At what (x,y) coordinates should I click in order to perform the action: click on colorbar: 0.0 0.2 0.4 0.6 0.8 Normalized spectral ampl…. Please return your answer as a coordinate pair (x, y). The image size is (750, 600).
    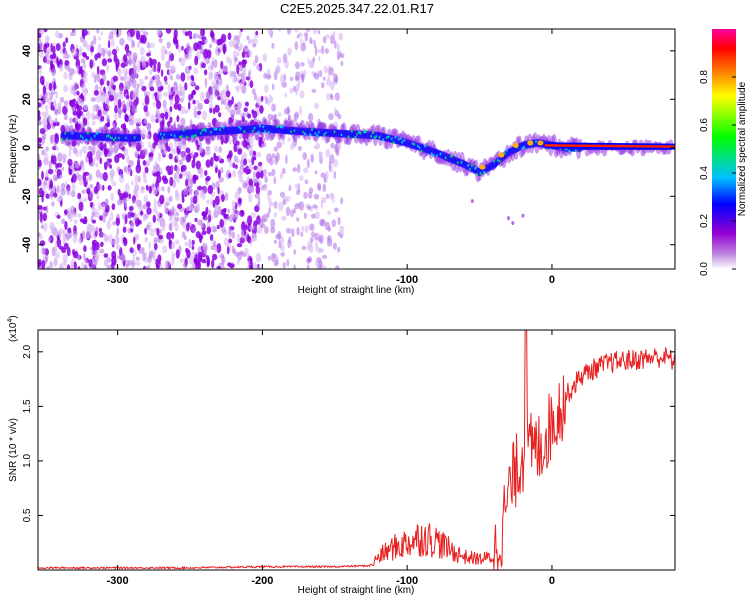
    Looking at the image, I should click on (723, 152).